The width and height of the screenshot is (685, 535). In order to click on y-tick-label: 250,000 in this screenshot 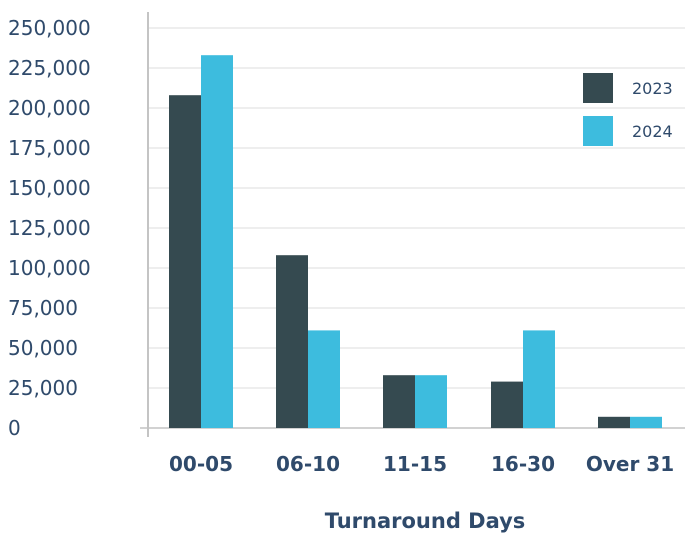, I will do `click(49, 28)`.